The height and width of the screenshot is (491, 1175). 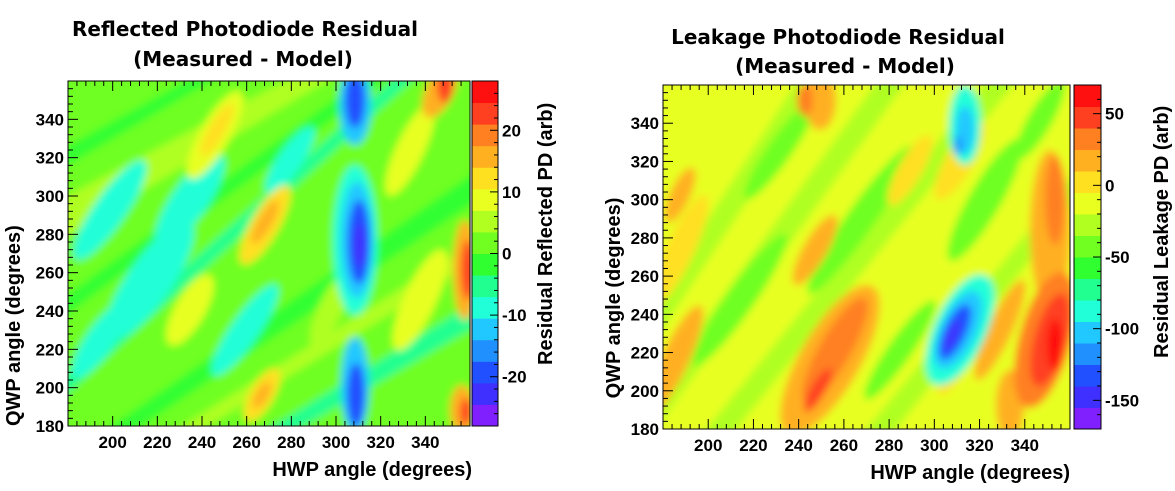 What do you see at coordinates (514, 315) in the screenshot?
I see `chart1-colorbar-tick-label: -10` at bounding box center [514, 315].